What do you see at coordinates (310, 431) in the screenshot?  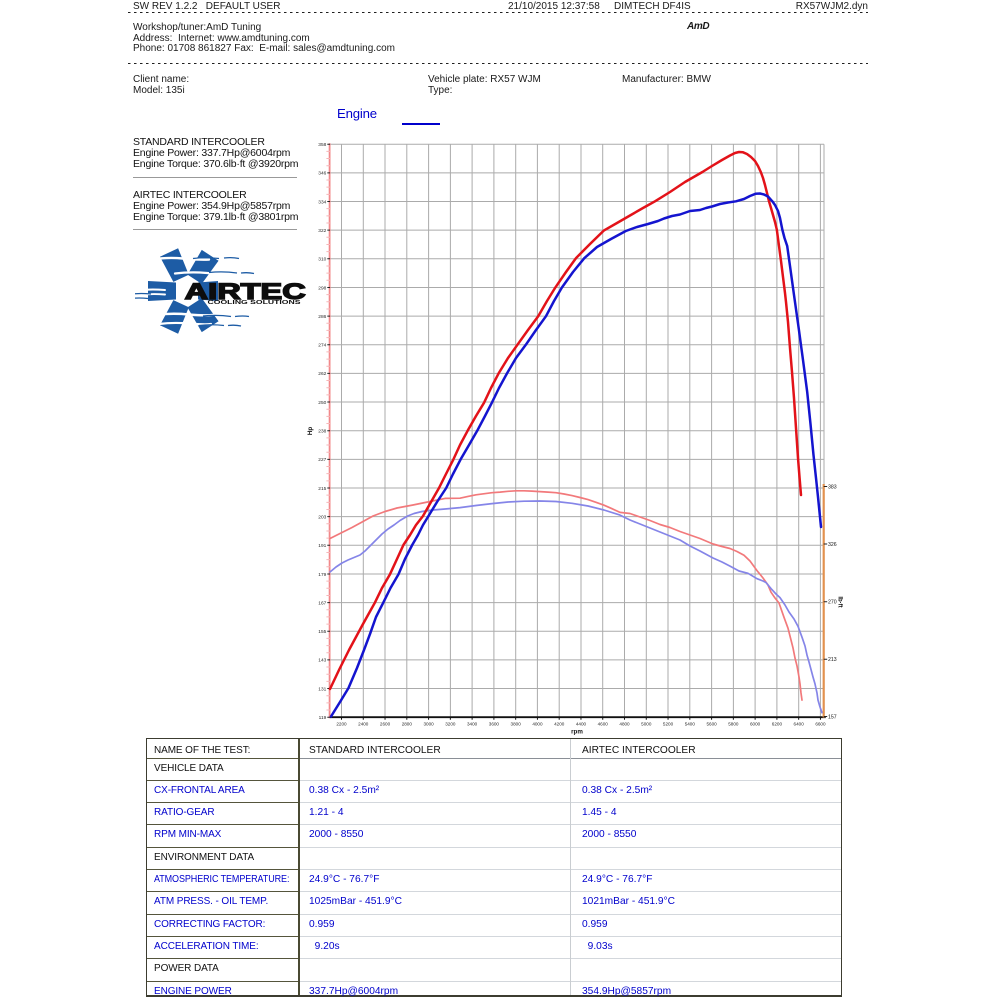 I see `svg-text: Hp` at bounding box center [310, 431].